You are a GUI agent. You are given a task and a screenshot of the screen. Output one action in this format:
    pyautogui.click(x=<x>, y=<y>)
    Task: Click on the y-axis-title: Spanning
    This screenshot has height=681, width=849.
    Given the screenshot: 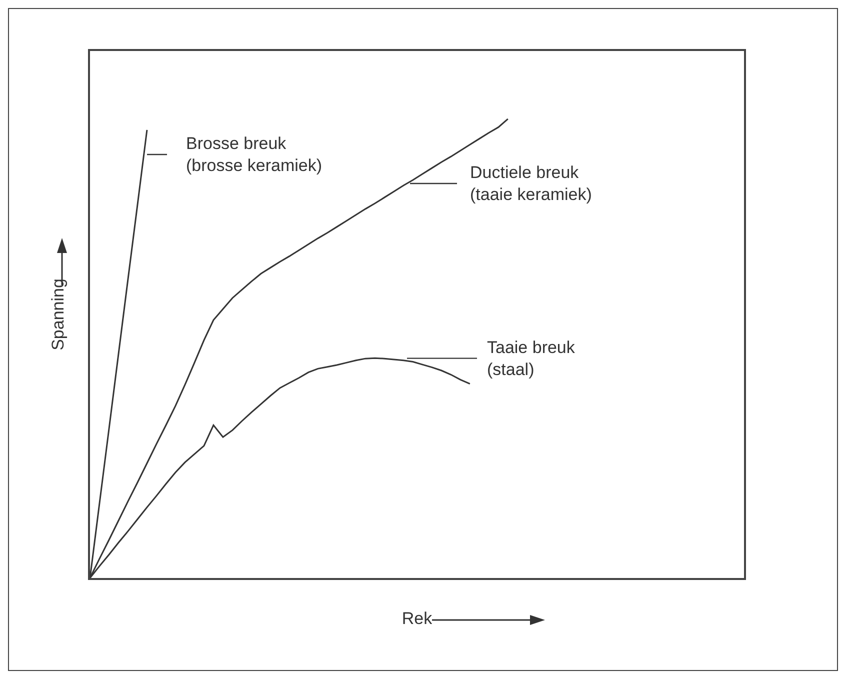 What is the action you would take?
    pyautogui.click(x=58, y=314)
    